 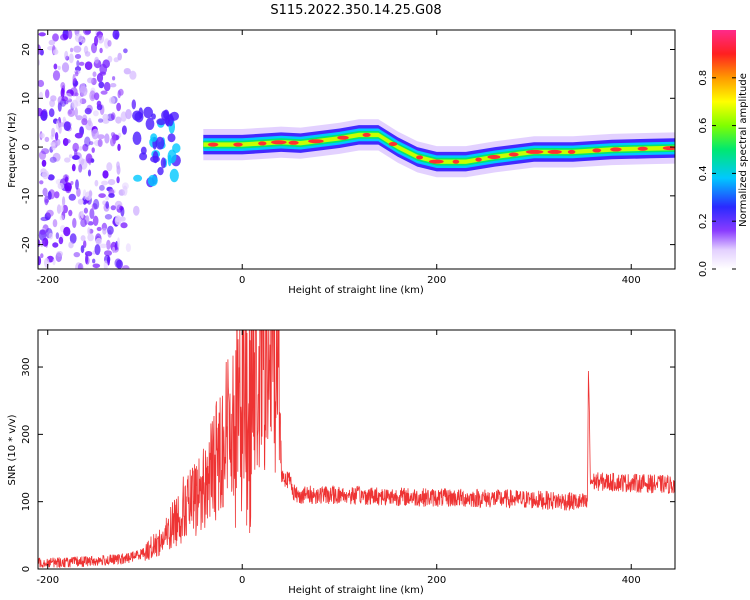 I want to click on x-tick-label: 400, so click(x=631, y=580).